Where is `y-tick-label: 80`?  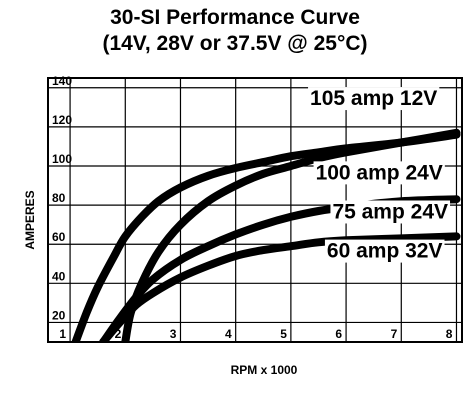 y-tick-label: 80 is located at coordinates (59, 198).